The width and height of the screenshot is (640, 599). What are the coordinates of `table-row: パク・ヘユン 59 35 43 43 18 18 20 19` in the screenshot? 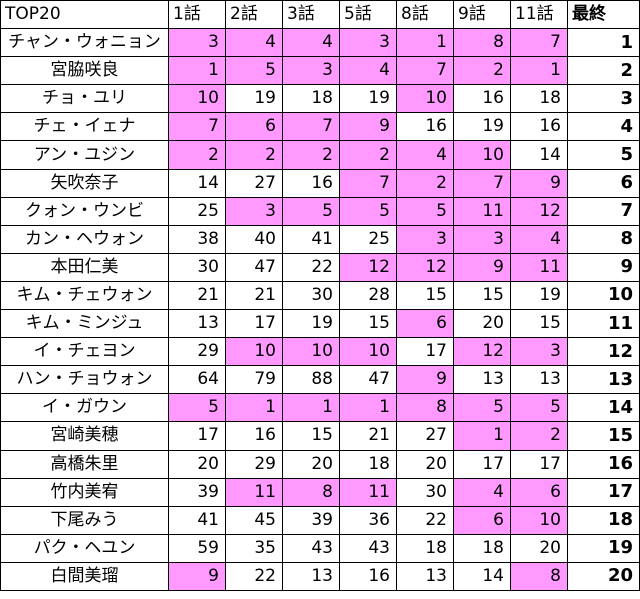 It's located at (320, 548).